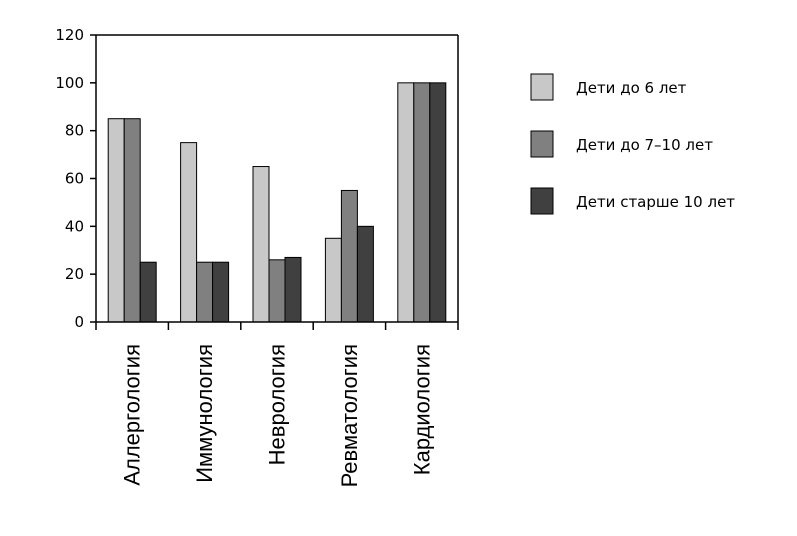 The width and height of the screenshot is (797, 536). Describe the element at coordinates (74, 131) in the screenshot. I see `y-tick-label: 80` at that location.